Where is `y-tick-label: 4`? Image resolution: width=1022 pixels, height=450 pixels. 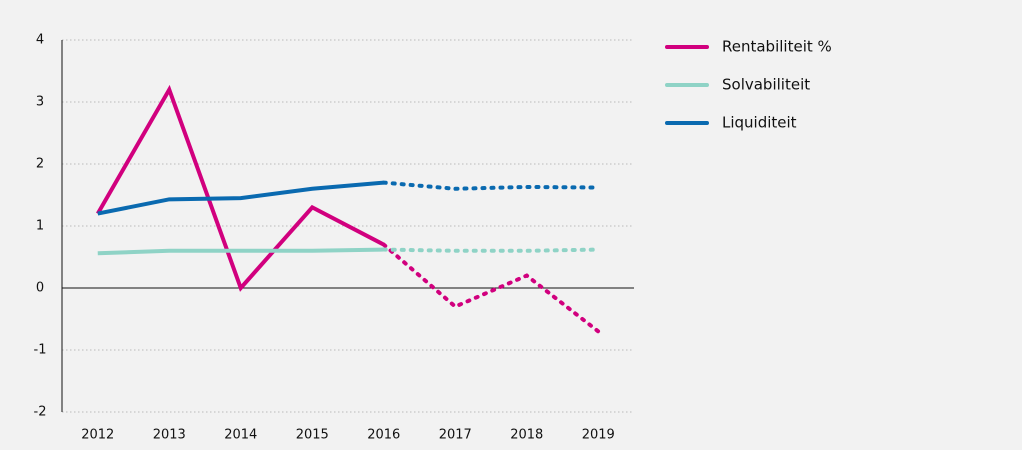
y-tick-label: 4 is located at coordinates (40, 40).